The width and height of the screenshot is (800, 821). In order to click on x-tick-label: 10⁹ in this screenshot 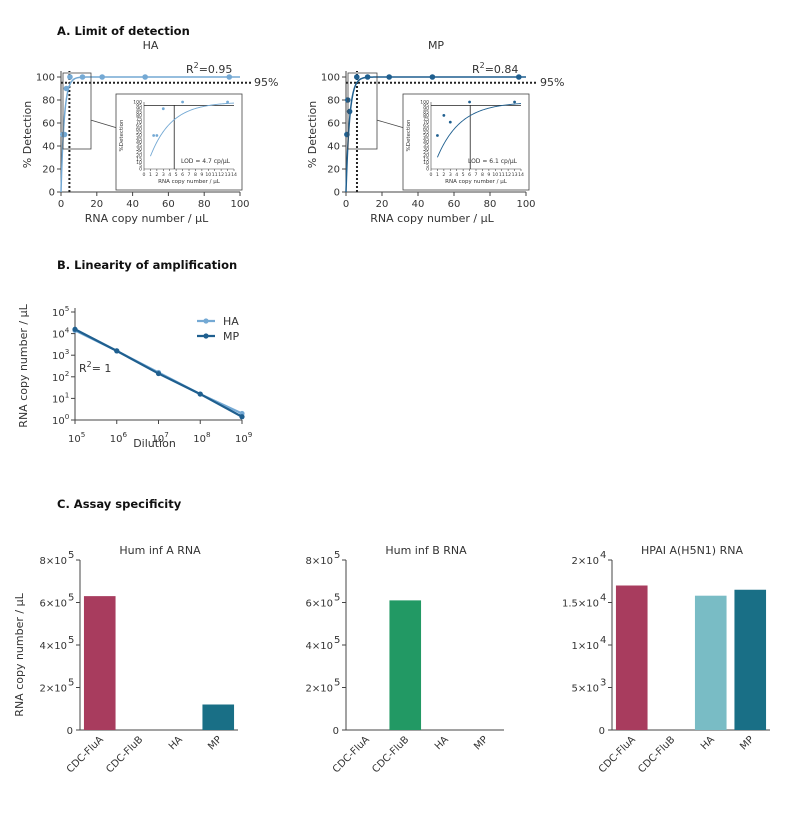, I will do `click(244, 437)`.